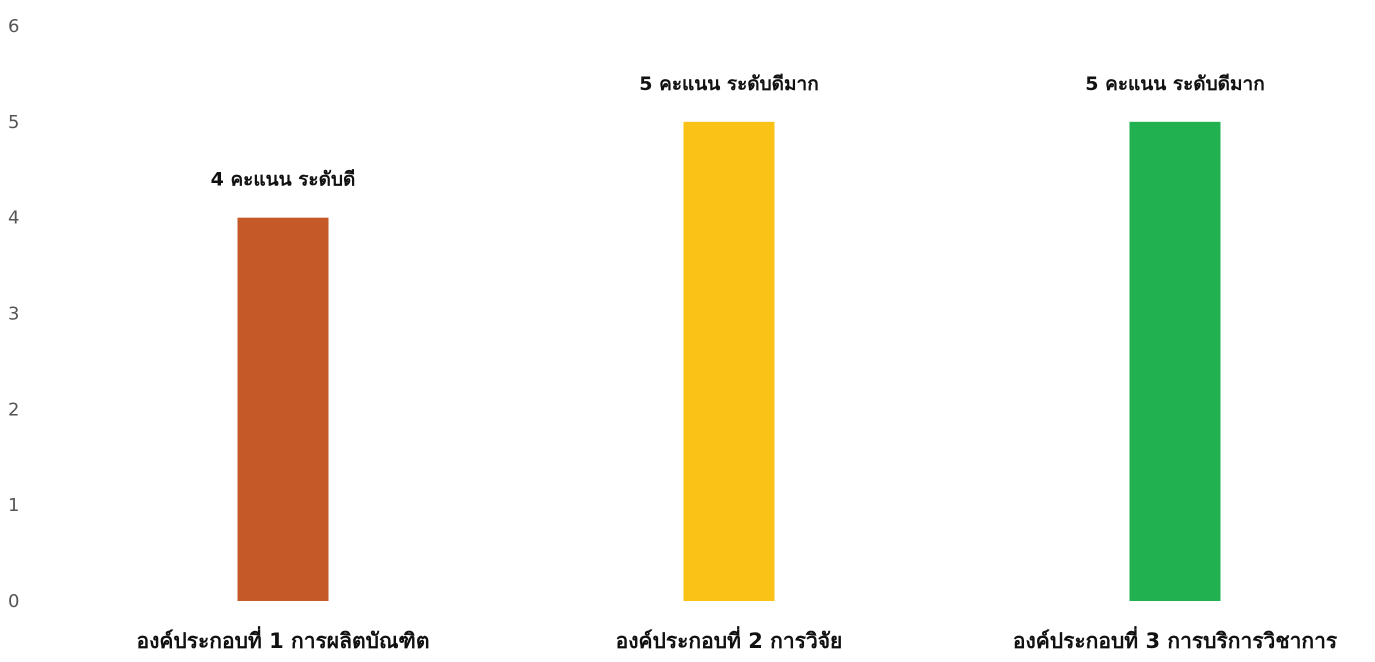 The height and width of the screenshot is (662, 1375). What do you see at coordinates (13, 505) in the screenshot?
I see `y-tick-label-1: 1` at bounding box center [13, 505].